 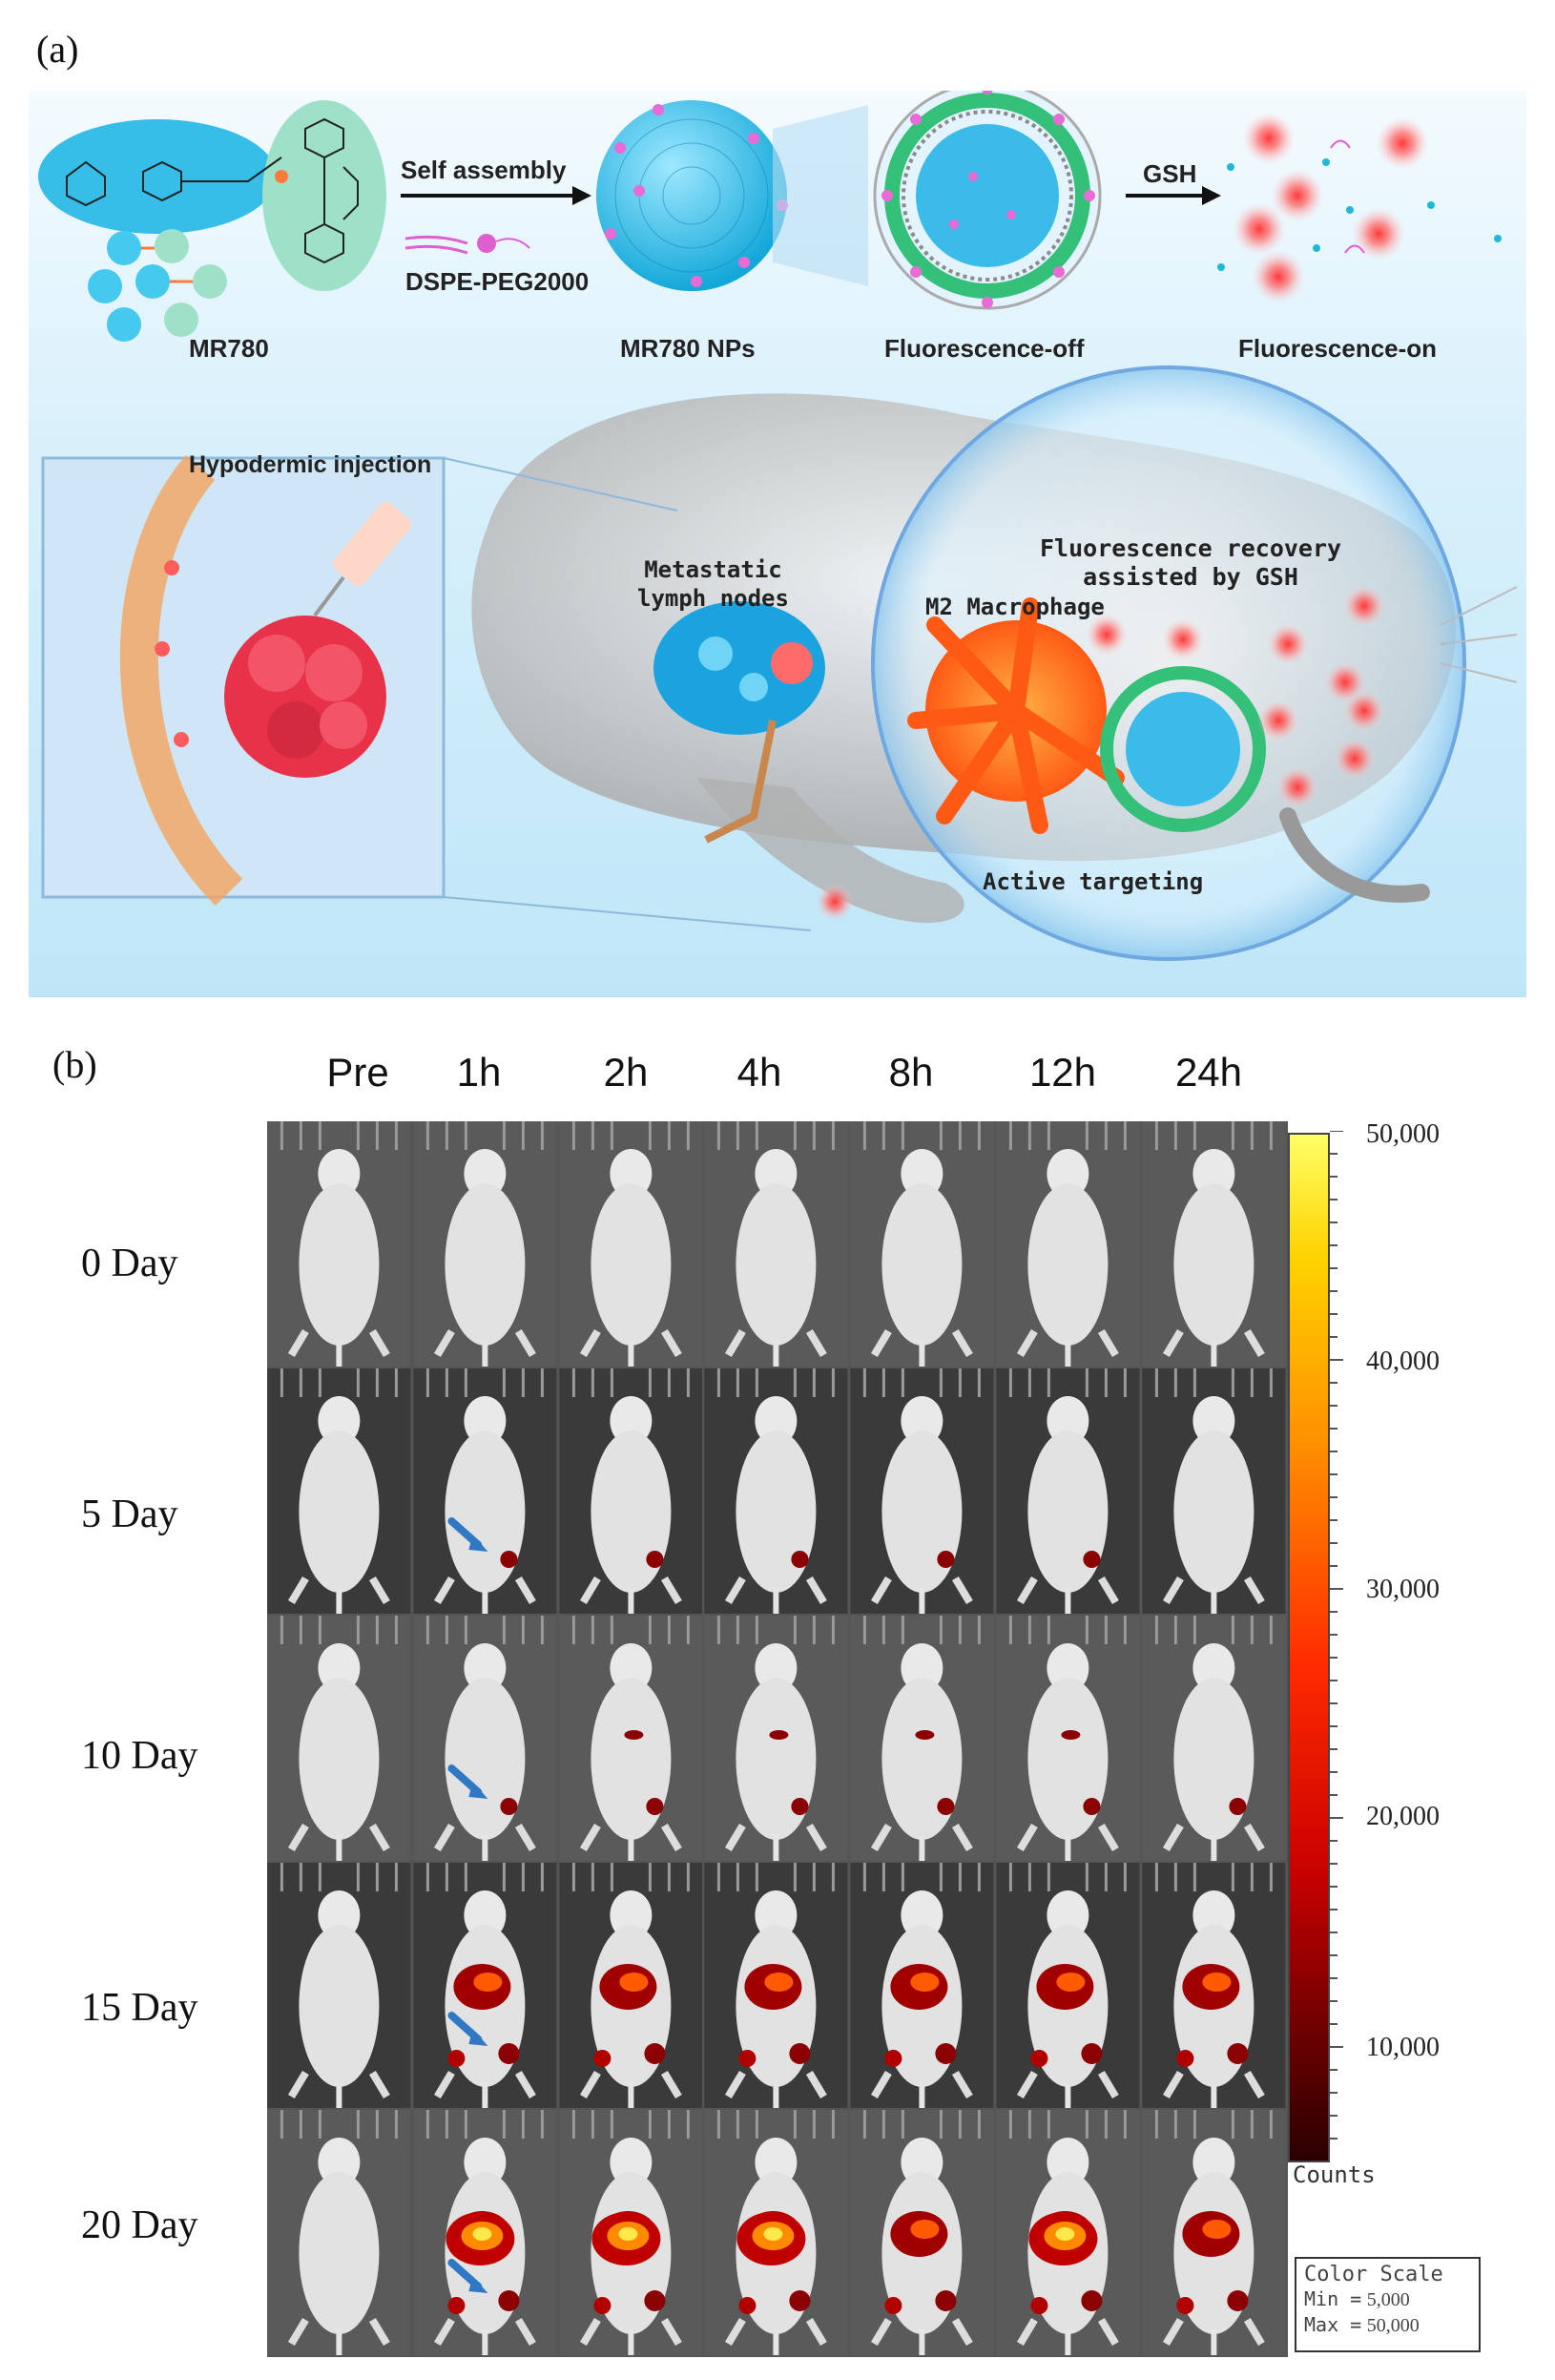 I want to click on color-scale-ticks, so click(x=1336, y=1635).